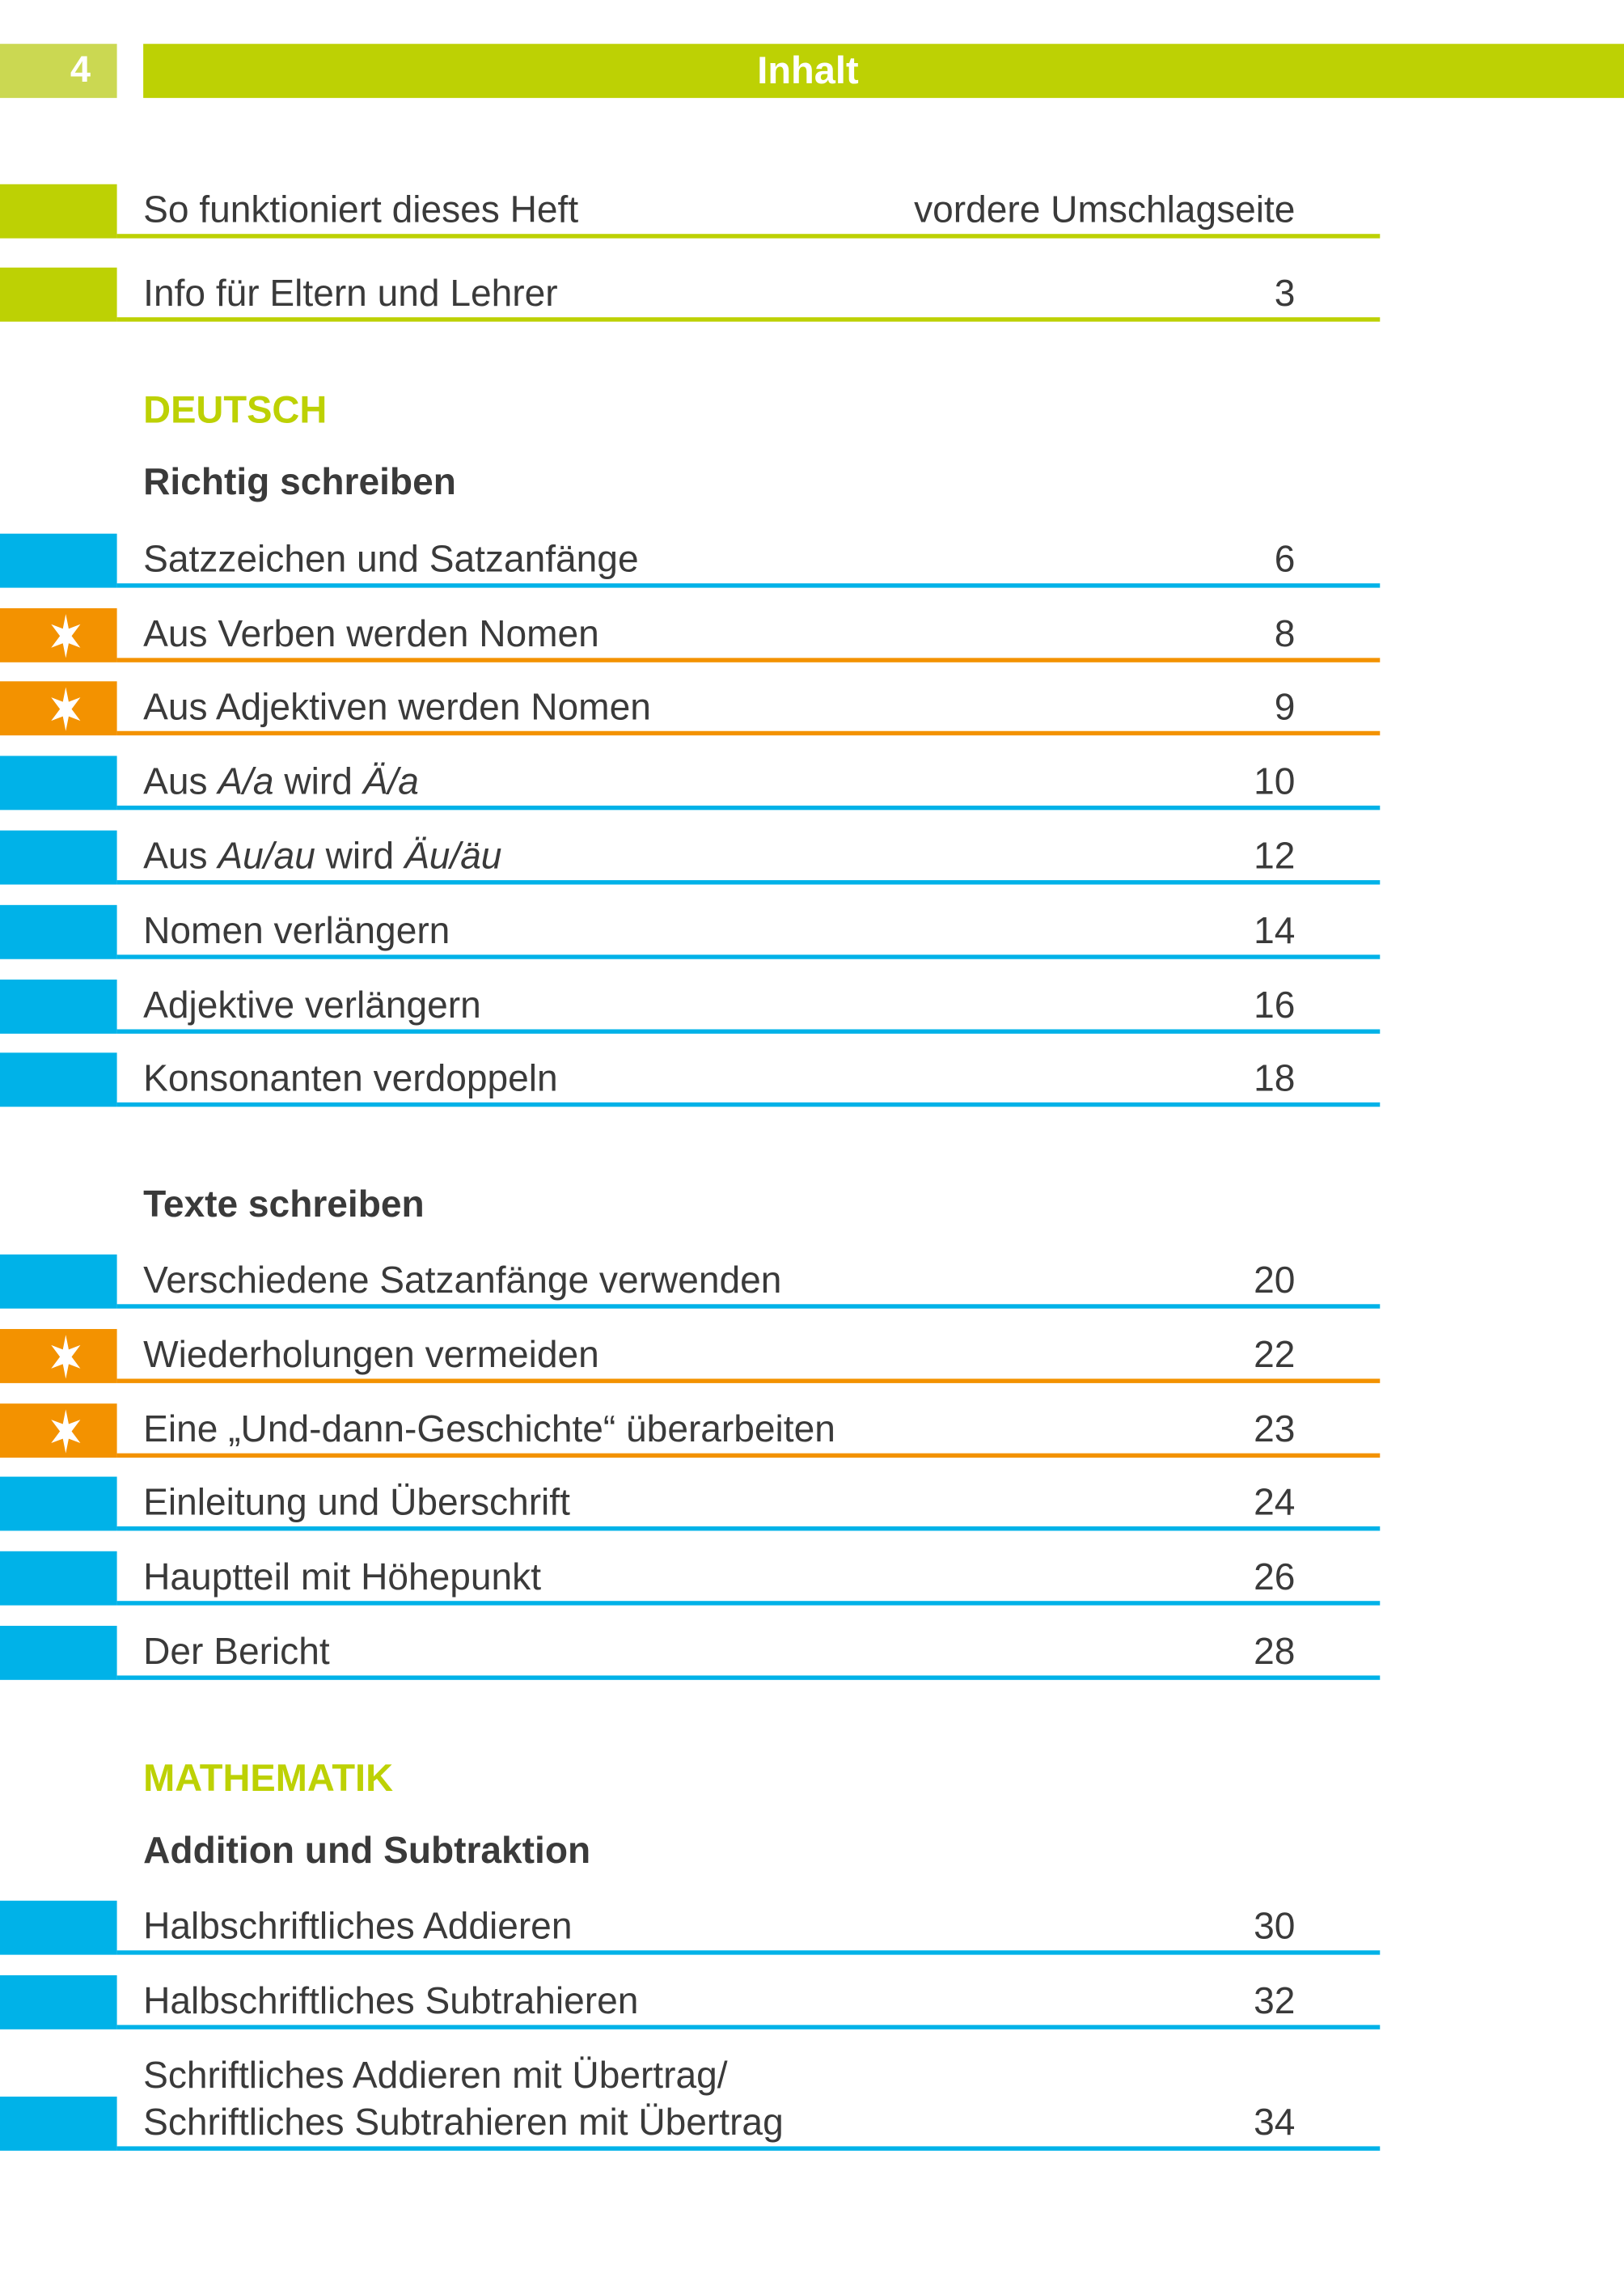 Image resolution: width=1624 pixels, height=2294 pixels. I want to click on title-part: Adjektive verlängern, so click(312, 1006).